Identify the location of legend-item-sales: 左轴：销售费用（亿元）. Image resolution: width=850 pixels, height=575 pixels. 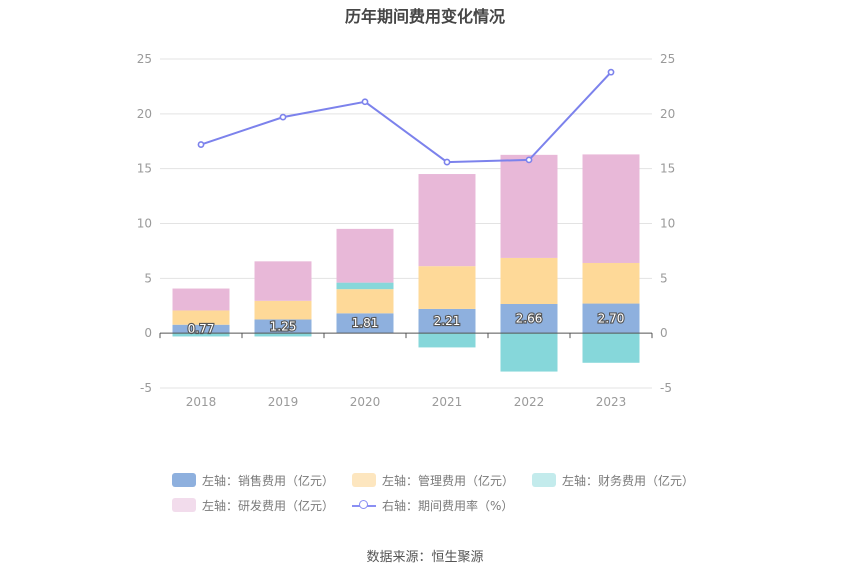
(253, 480).